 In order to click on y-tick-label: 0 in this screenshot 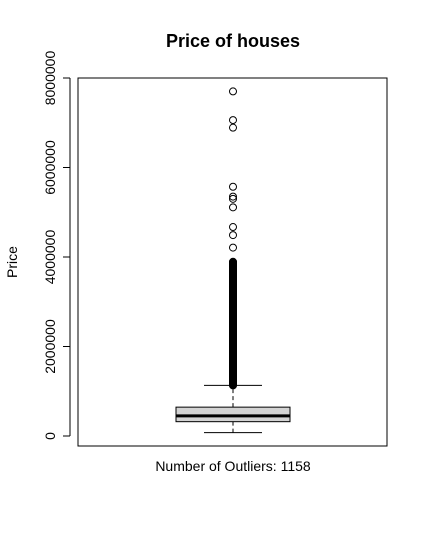, I will do `click(50, 436)`.